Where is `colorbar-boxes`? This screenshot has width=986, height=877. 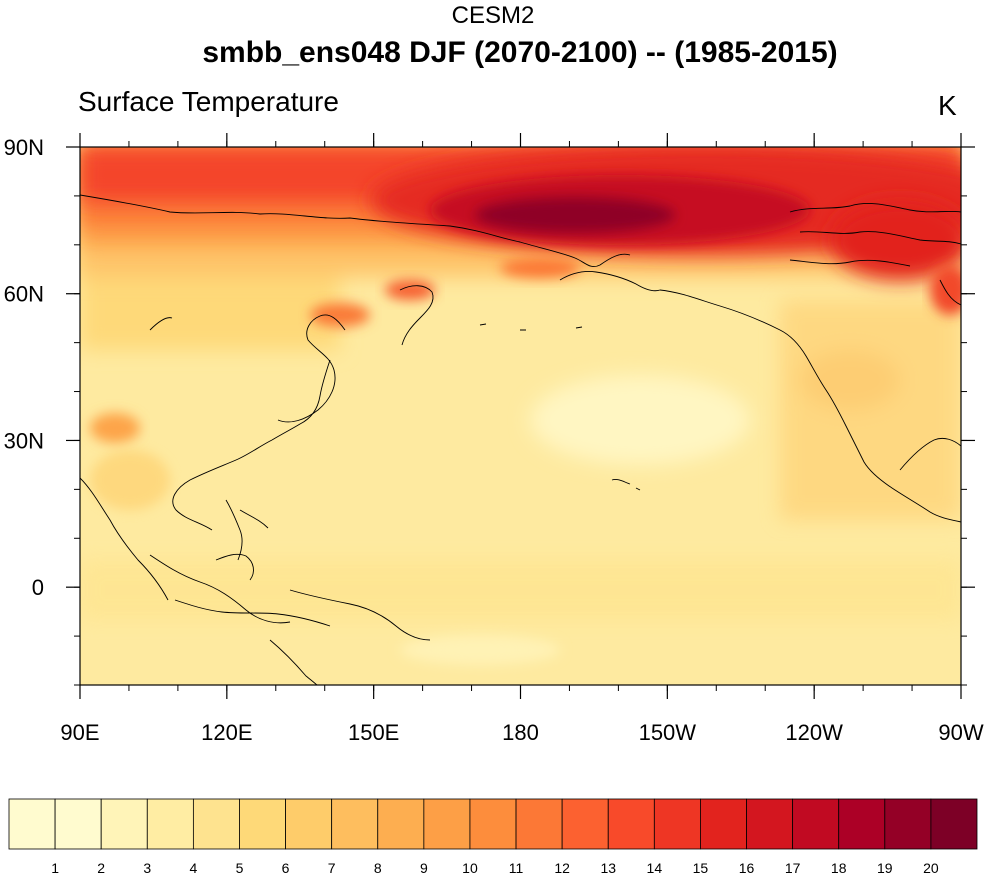 colorbar-boxes is located at coordinates (493, 824).